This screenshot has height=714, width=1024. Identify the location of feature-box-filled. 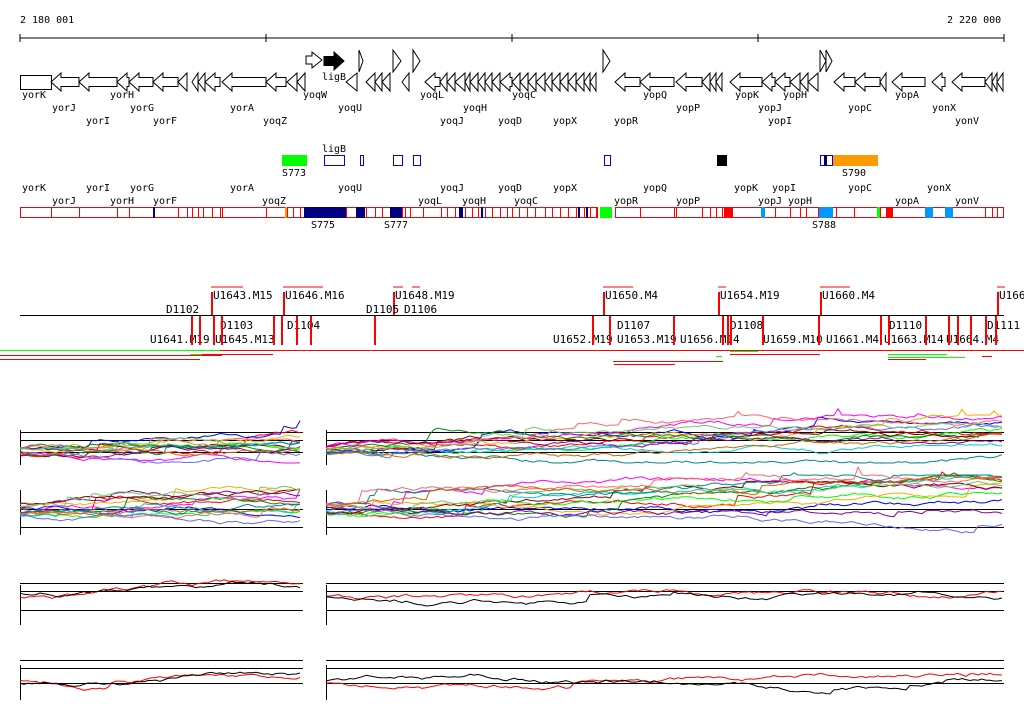
(722, 160).